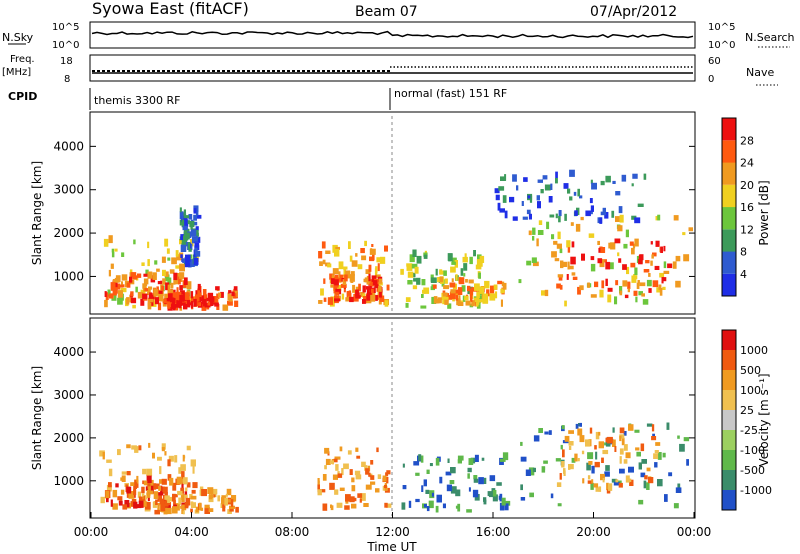 The image size is (800, 554). I want to click on noise-strip-frame, so click(392, 35).